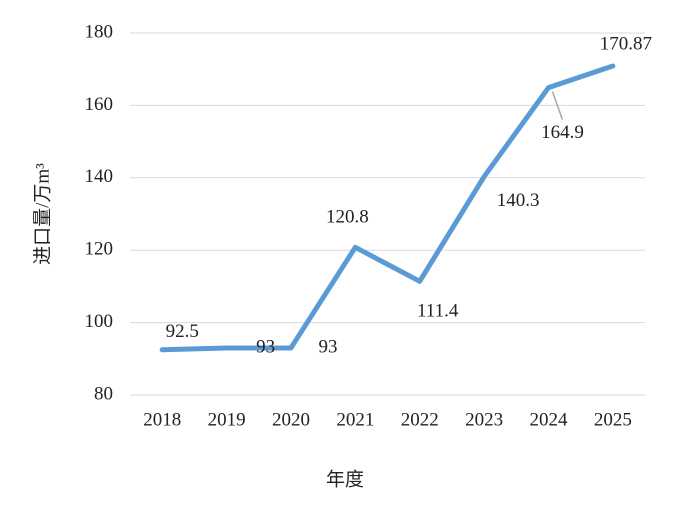  Describe the element at coordinates (484, 419) in the screenshot. I see `x-tick-label: 2023` at that location.